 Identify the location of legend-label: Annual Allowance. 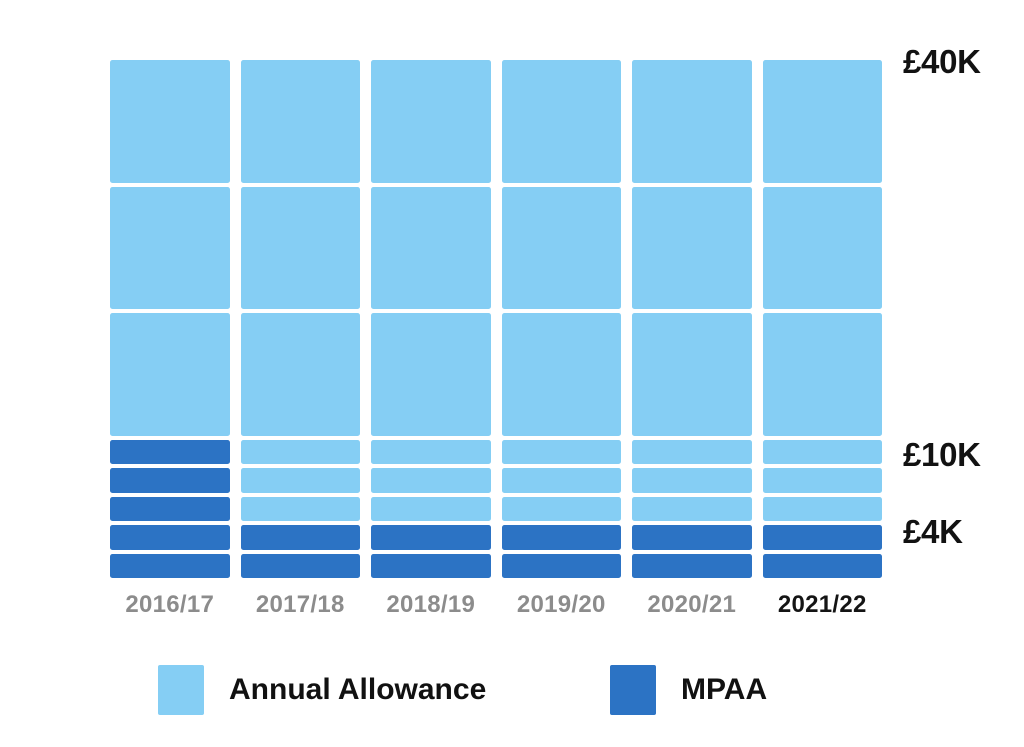
(358, 689).